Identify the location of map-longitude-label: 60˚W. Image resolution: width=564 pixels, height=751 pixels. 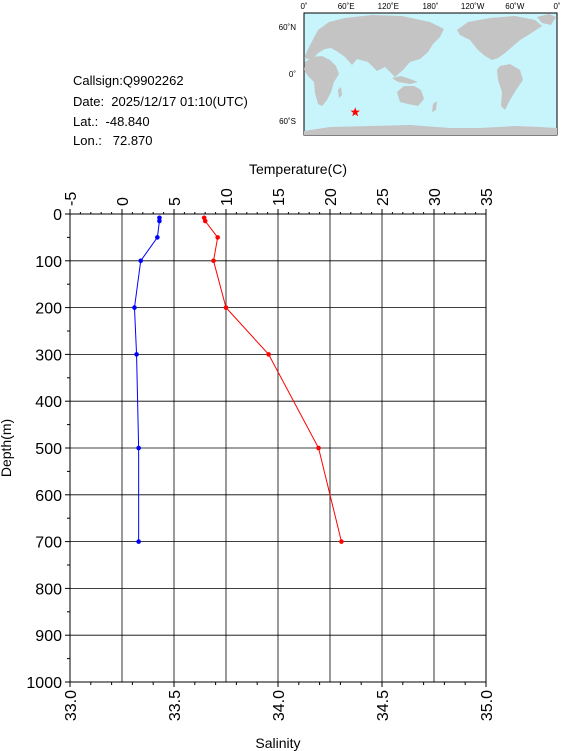
(515, 6).